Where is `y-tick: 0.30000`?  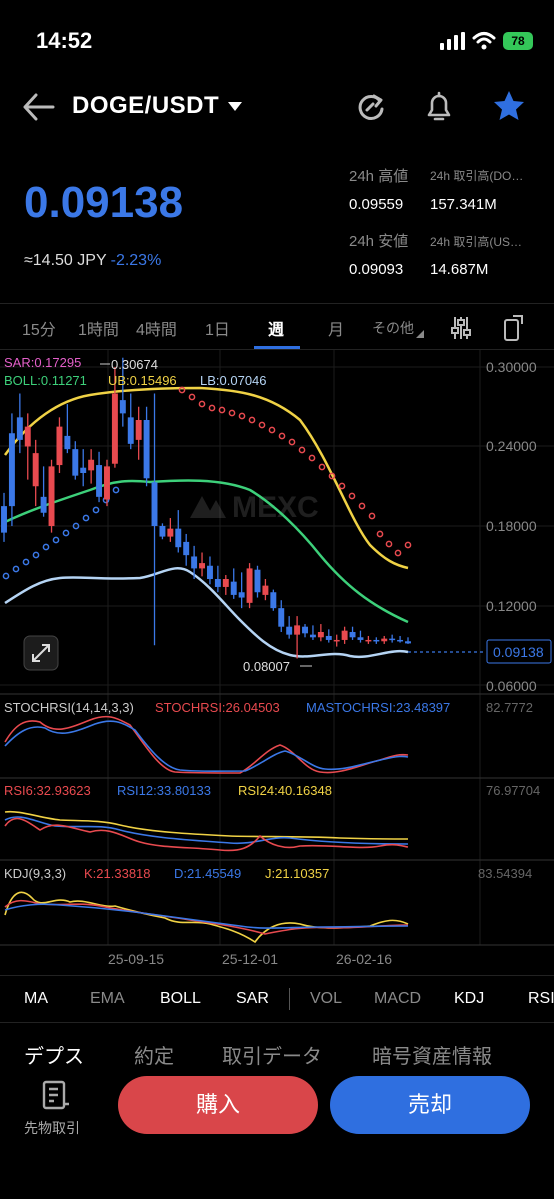
y-tick: 0.30000 is located at coordinates (511, 367).